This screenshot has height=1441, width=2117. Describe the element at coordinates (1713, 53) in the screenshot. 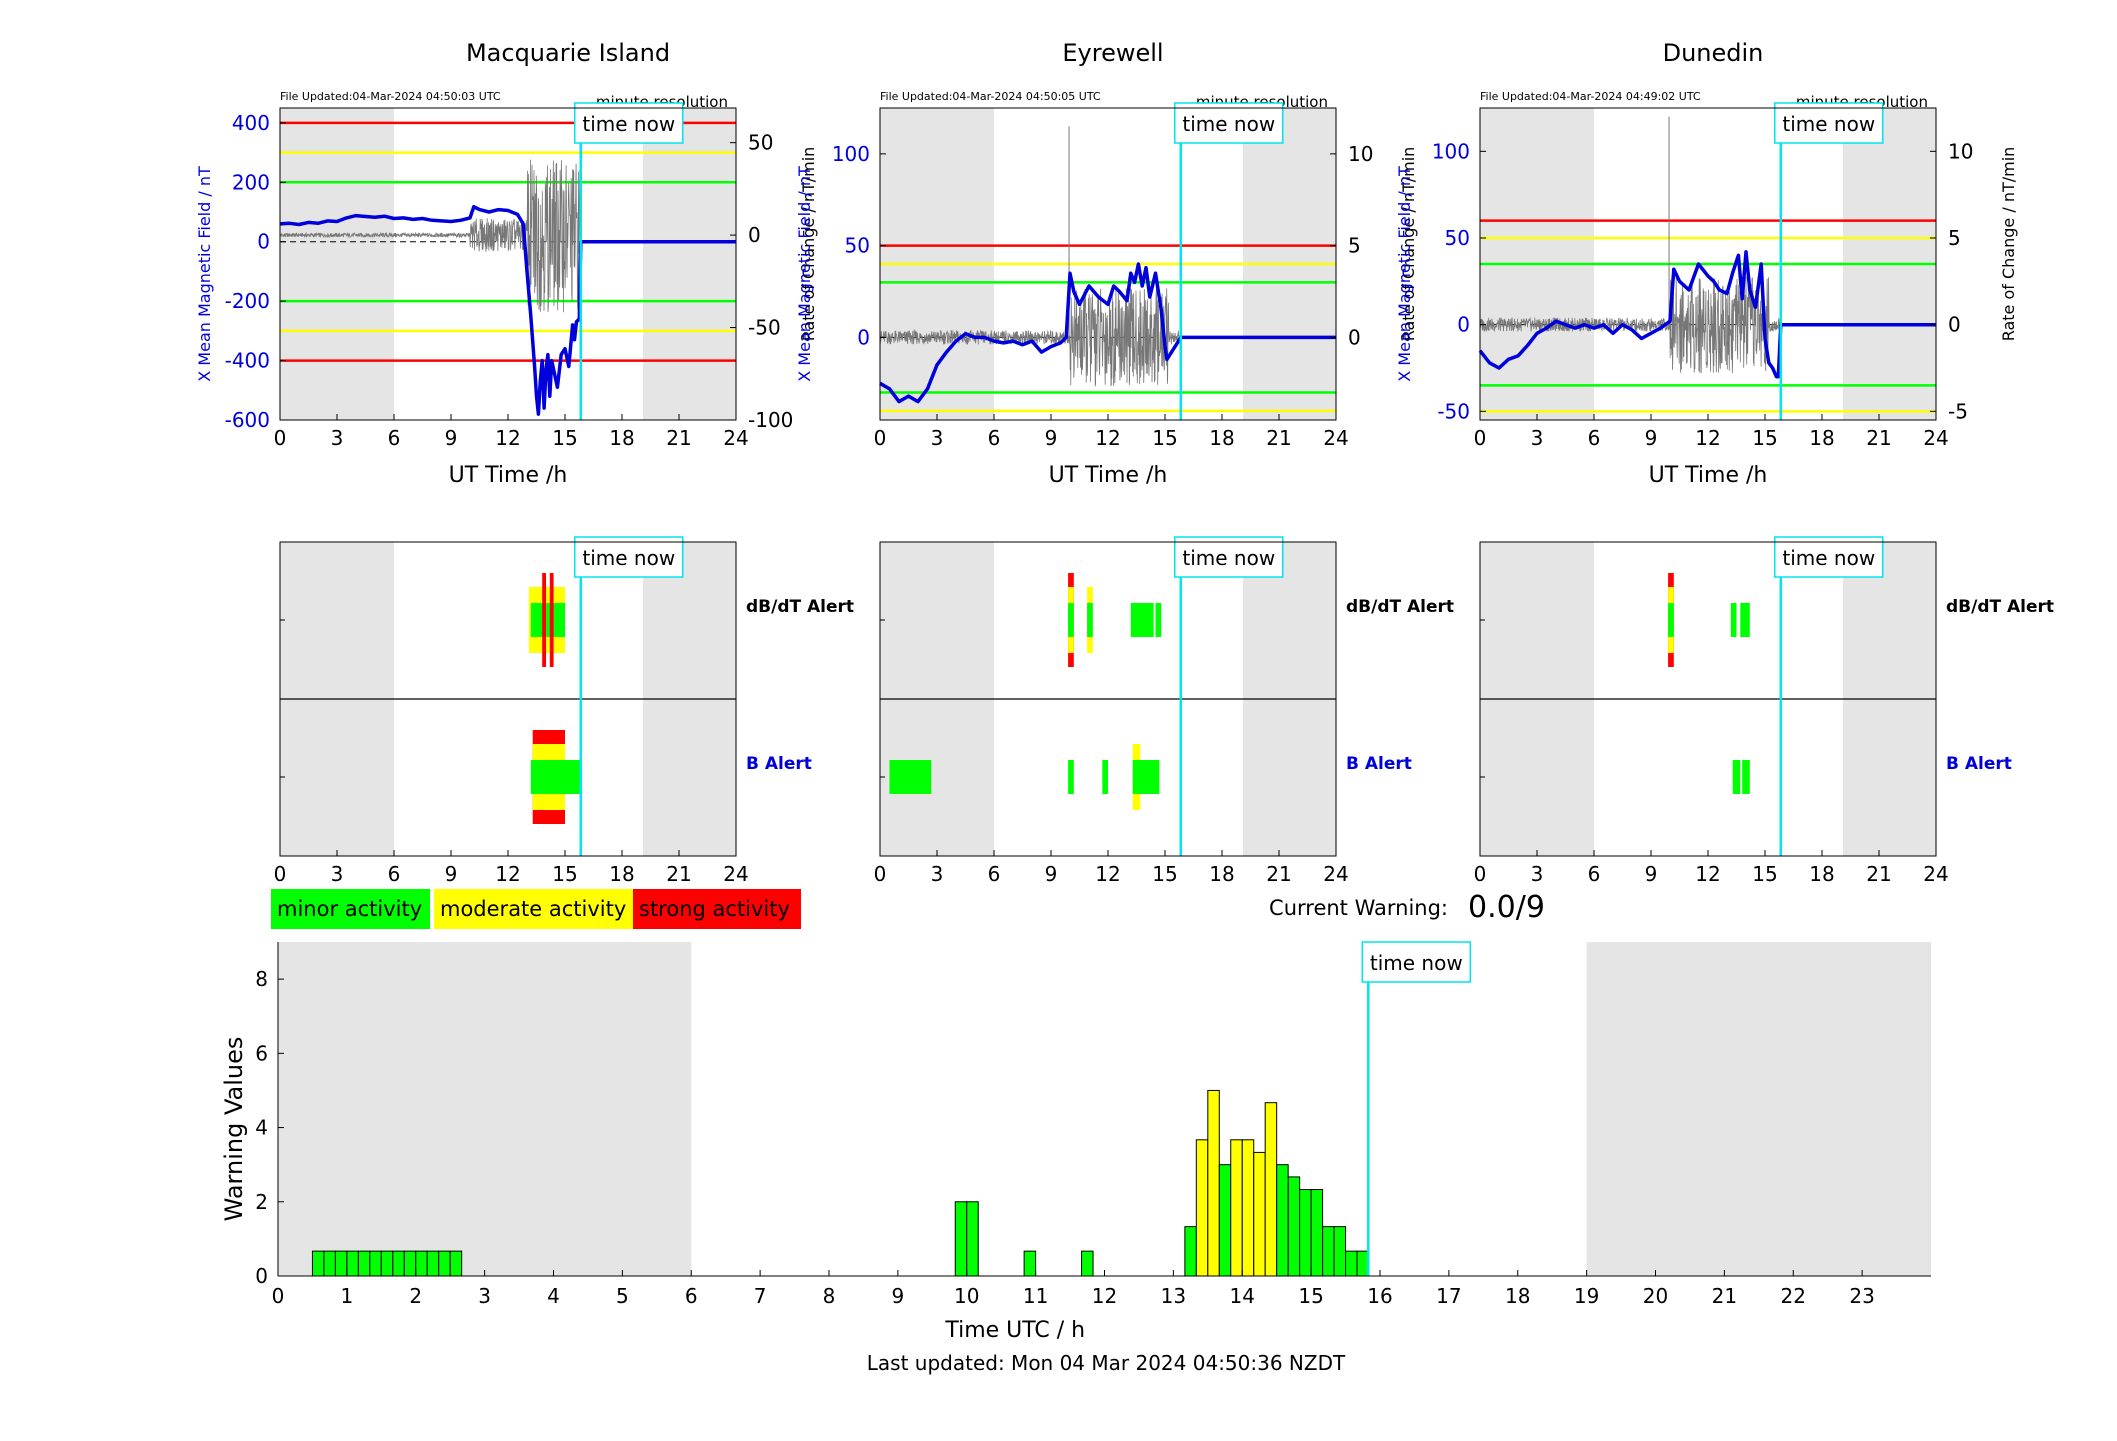

I see `station-title: Dunedin` at that location.